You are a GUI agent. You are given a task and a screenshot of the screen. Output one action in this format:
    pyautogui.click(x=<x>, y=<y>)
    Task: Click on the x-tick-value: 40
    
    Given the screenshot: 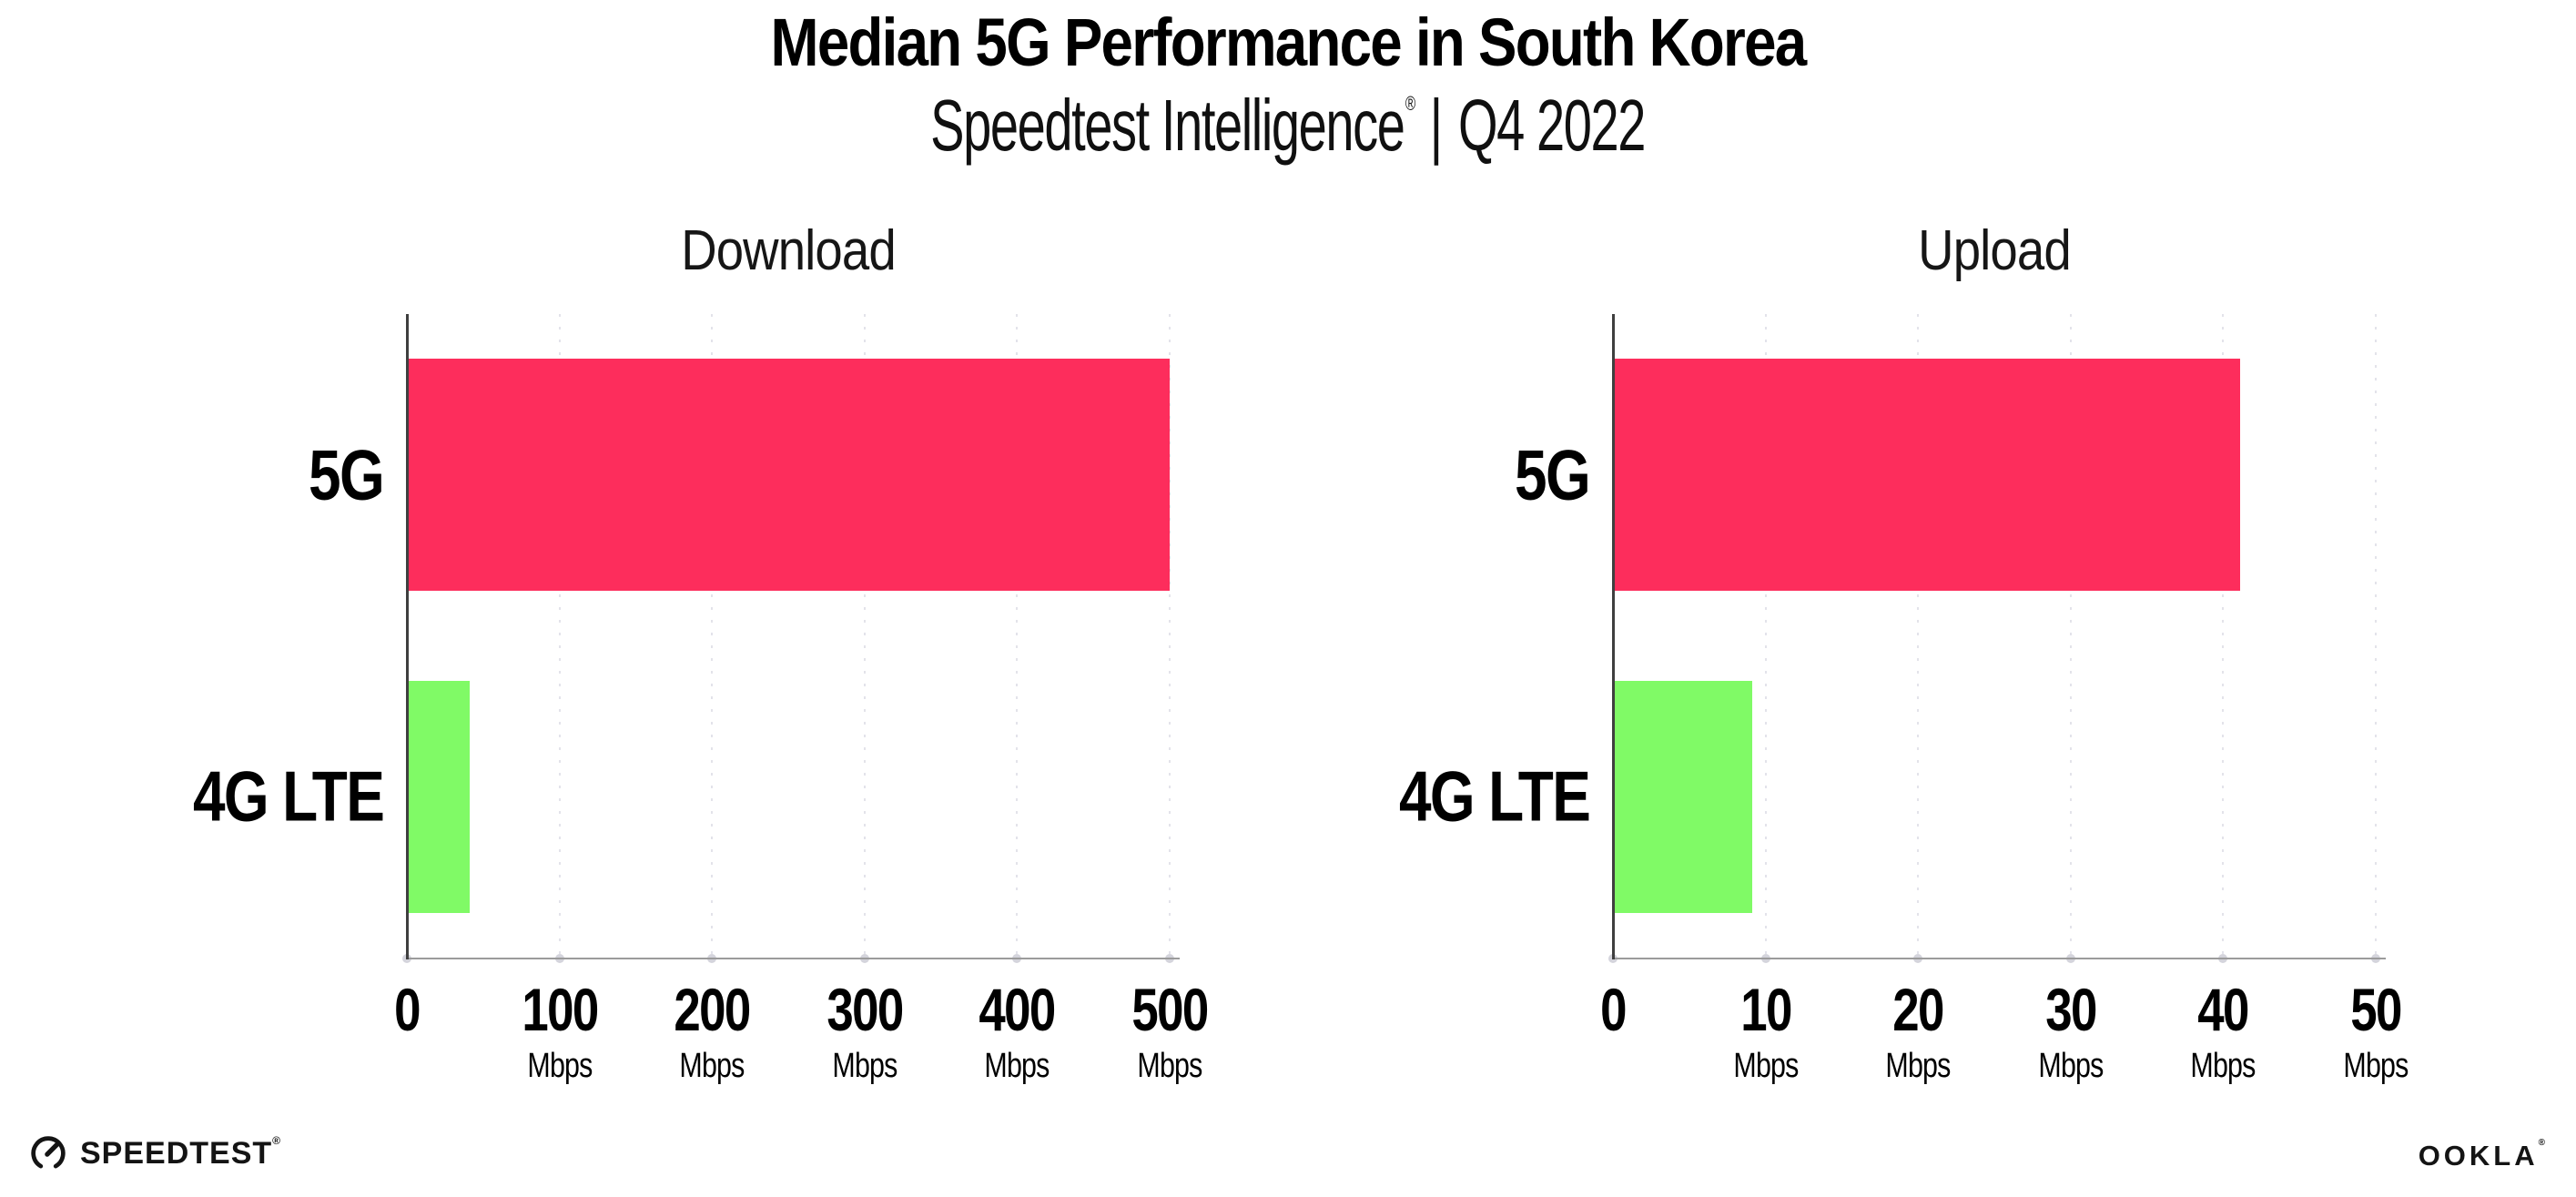 What is the action you would take?
    pyautogui.click(x=2223, y=1010)
    